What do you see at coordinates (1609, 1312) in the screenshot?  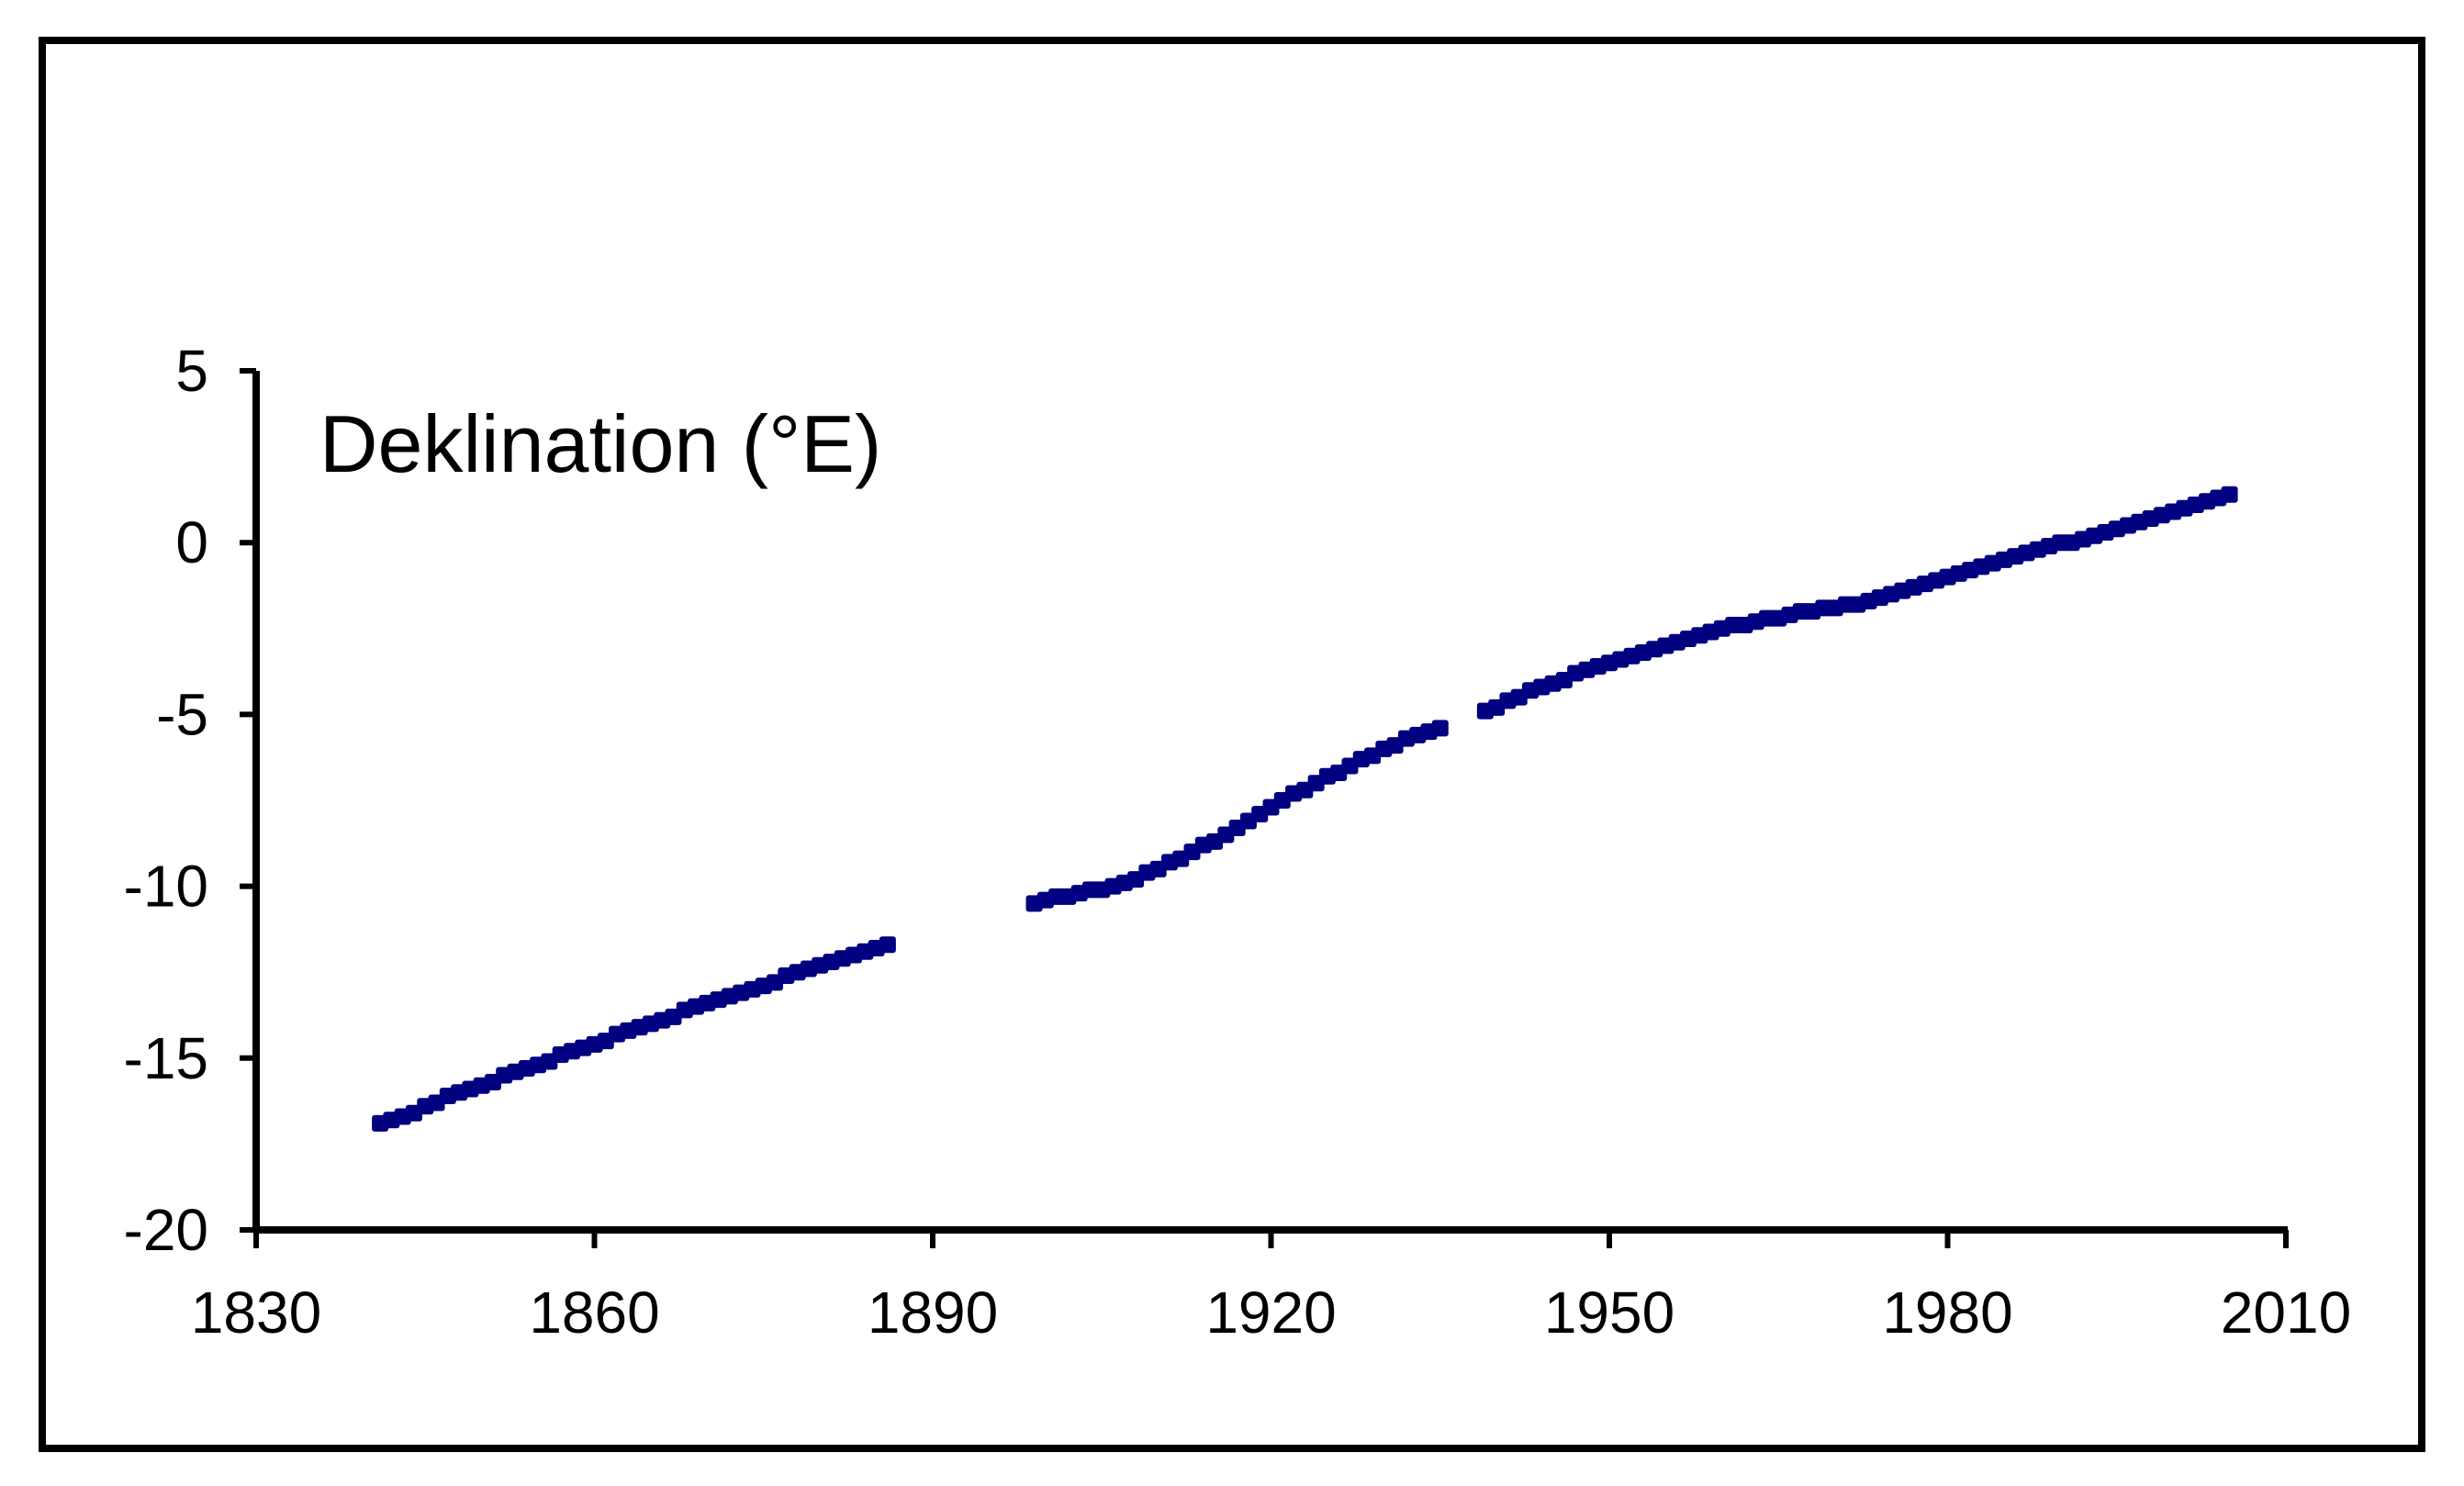 I see `x-tick-label: 1950` at bounding box center [1609, 1312].